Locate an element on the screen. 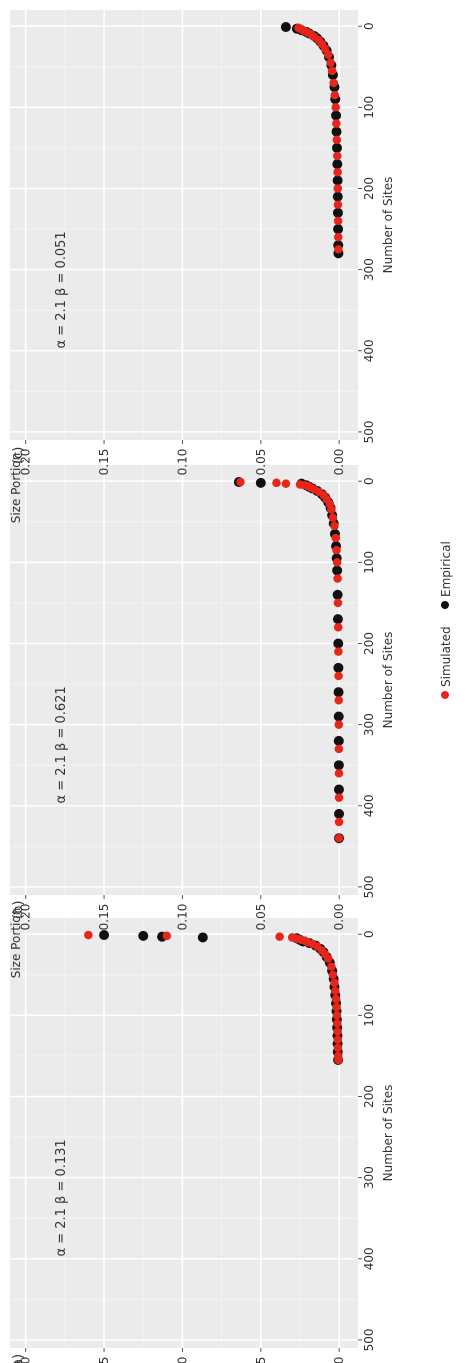 The height and width of the screenshot is (1363, 476). y-tick-label: 0.00 is located at coordinates (339, 1360).